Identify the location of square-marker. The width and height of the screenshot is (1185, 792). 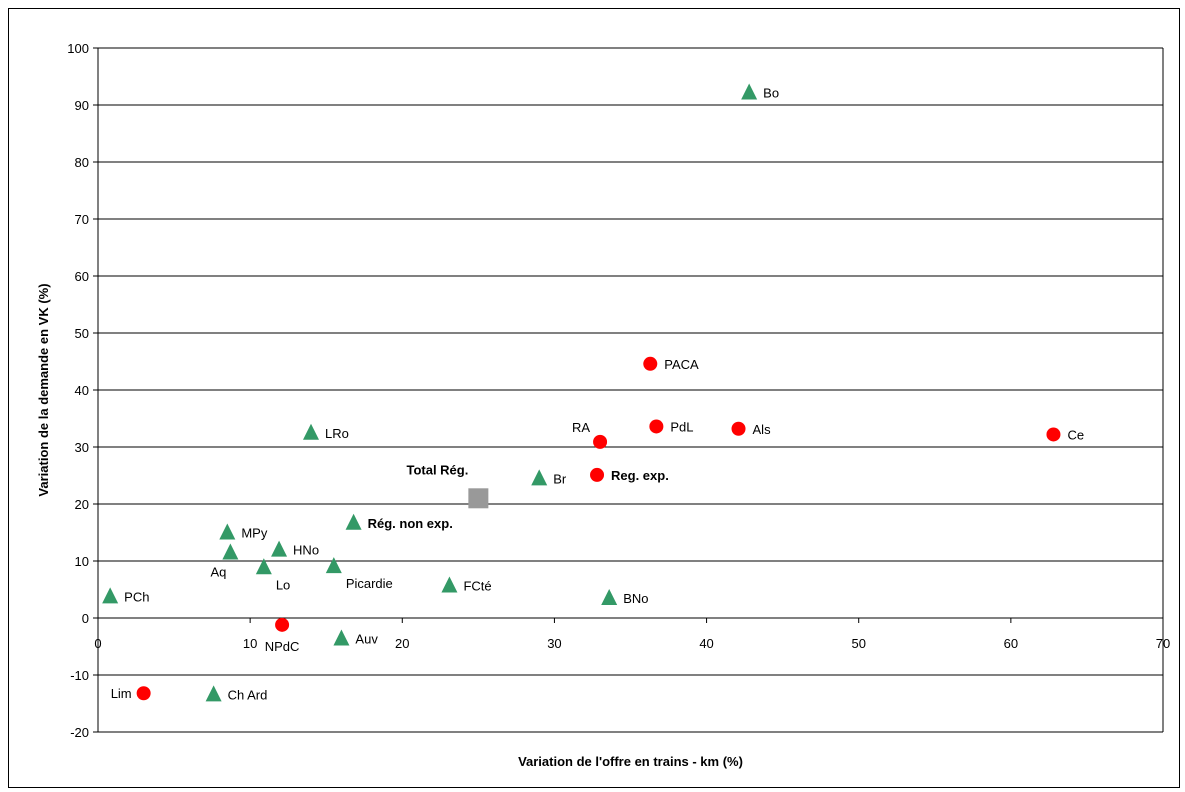
(478, 498).